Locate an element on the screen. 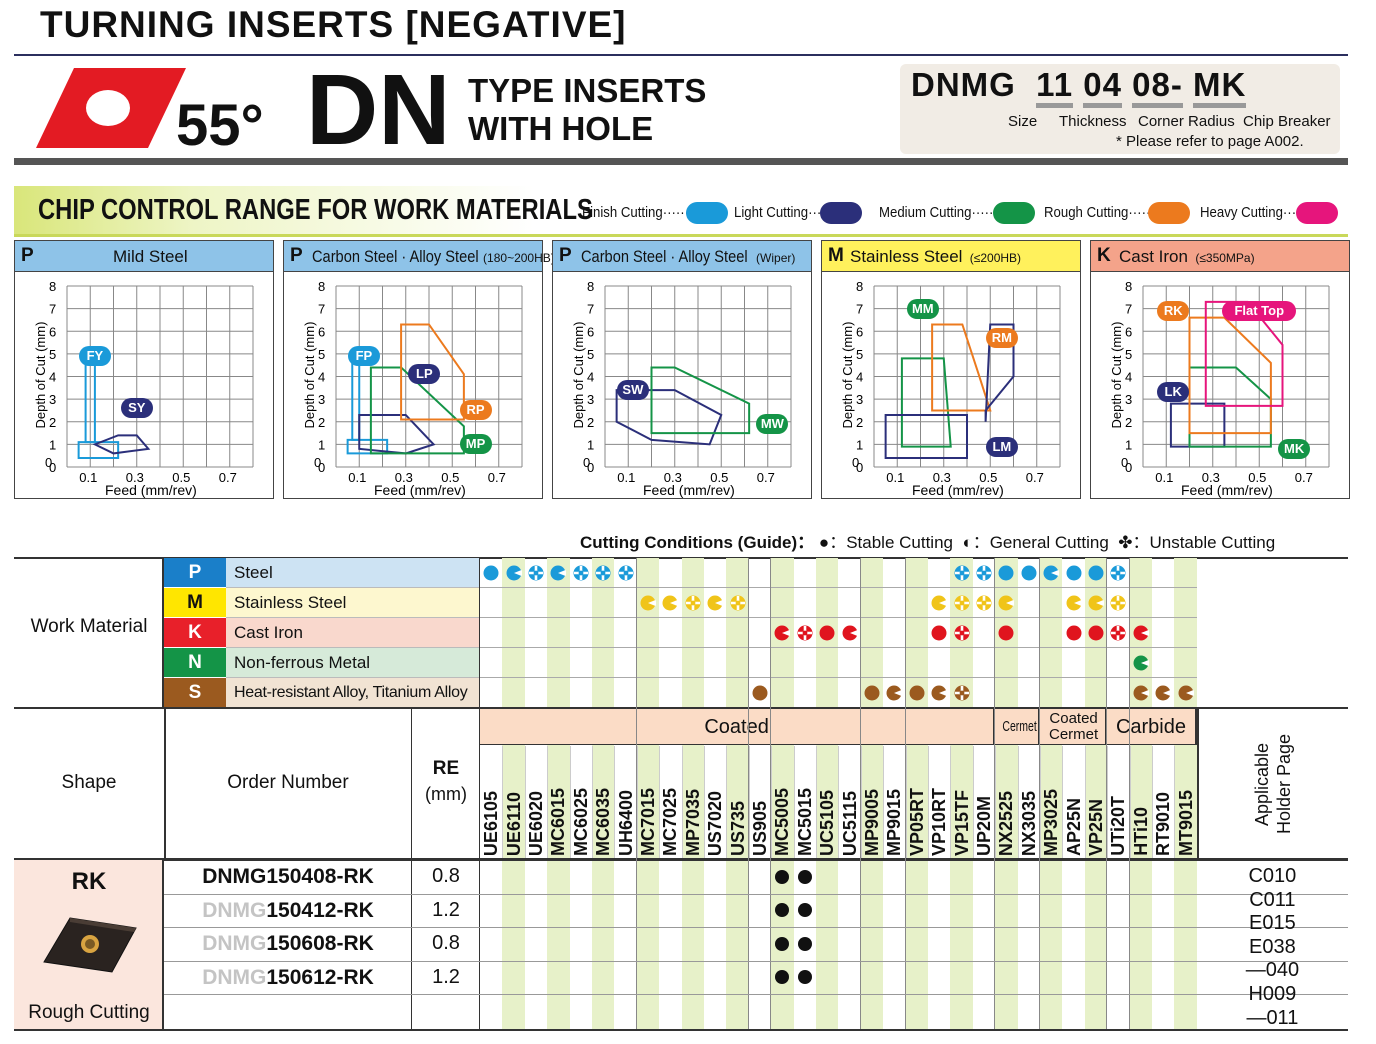 This screenshot has width=1376, height=1044. grade-name: UH6400 is located at coordinates (625, 822).